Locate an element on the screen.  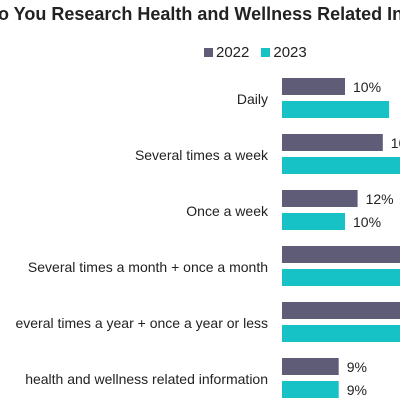
data-label: 10 is located at coordinates (395, 143).